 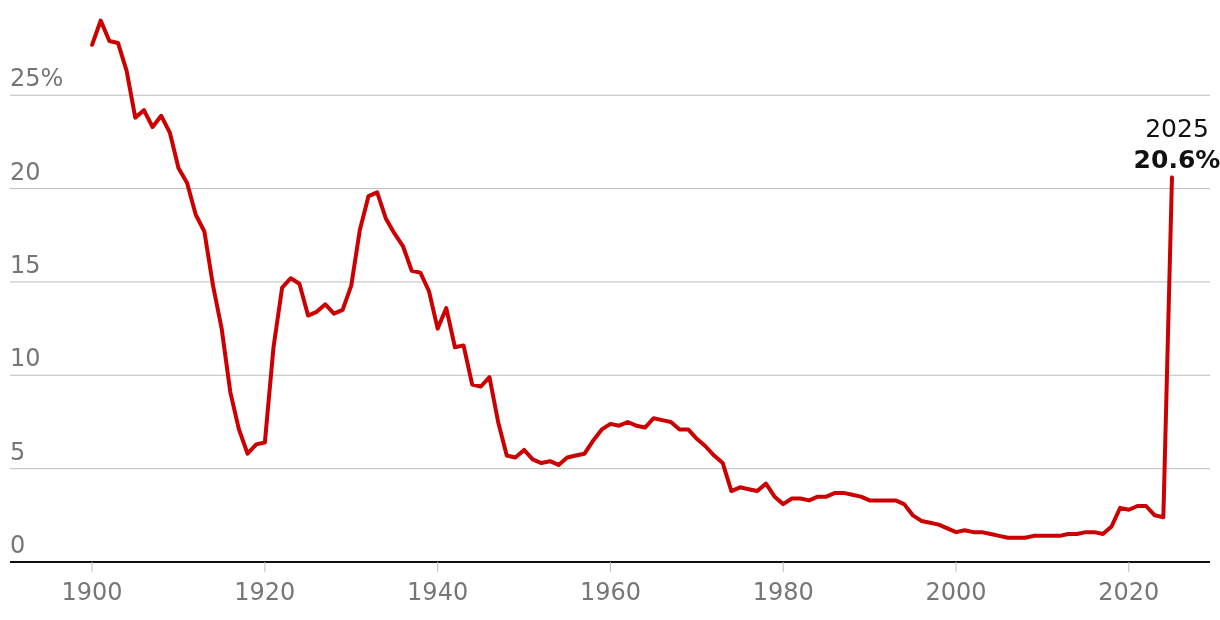 What do you see at coordinates (25, 264) in the screenshot?
I see `y-tick-label: 15` at bounding box center [25, 264].